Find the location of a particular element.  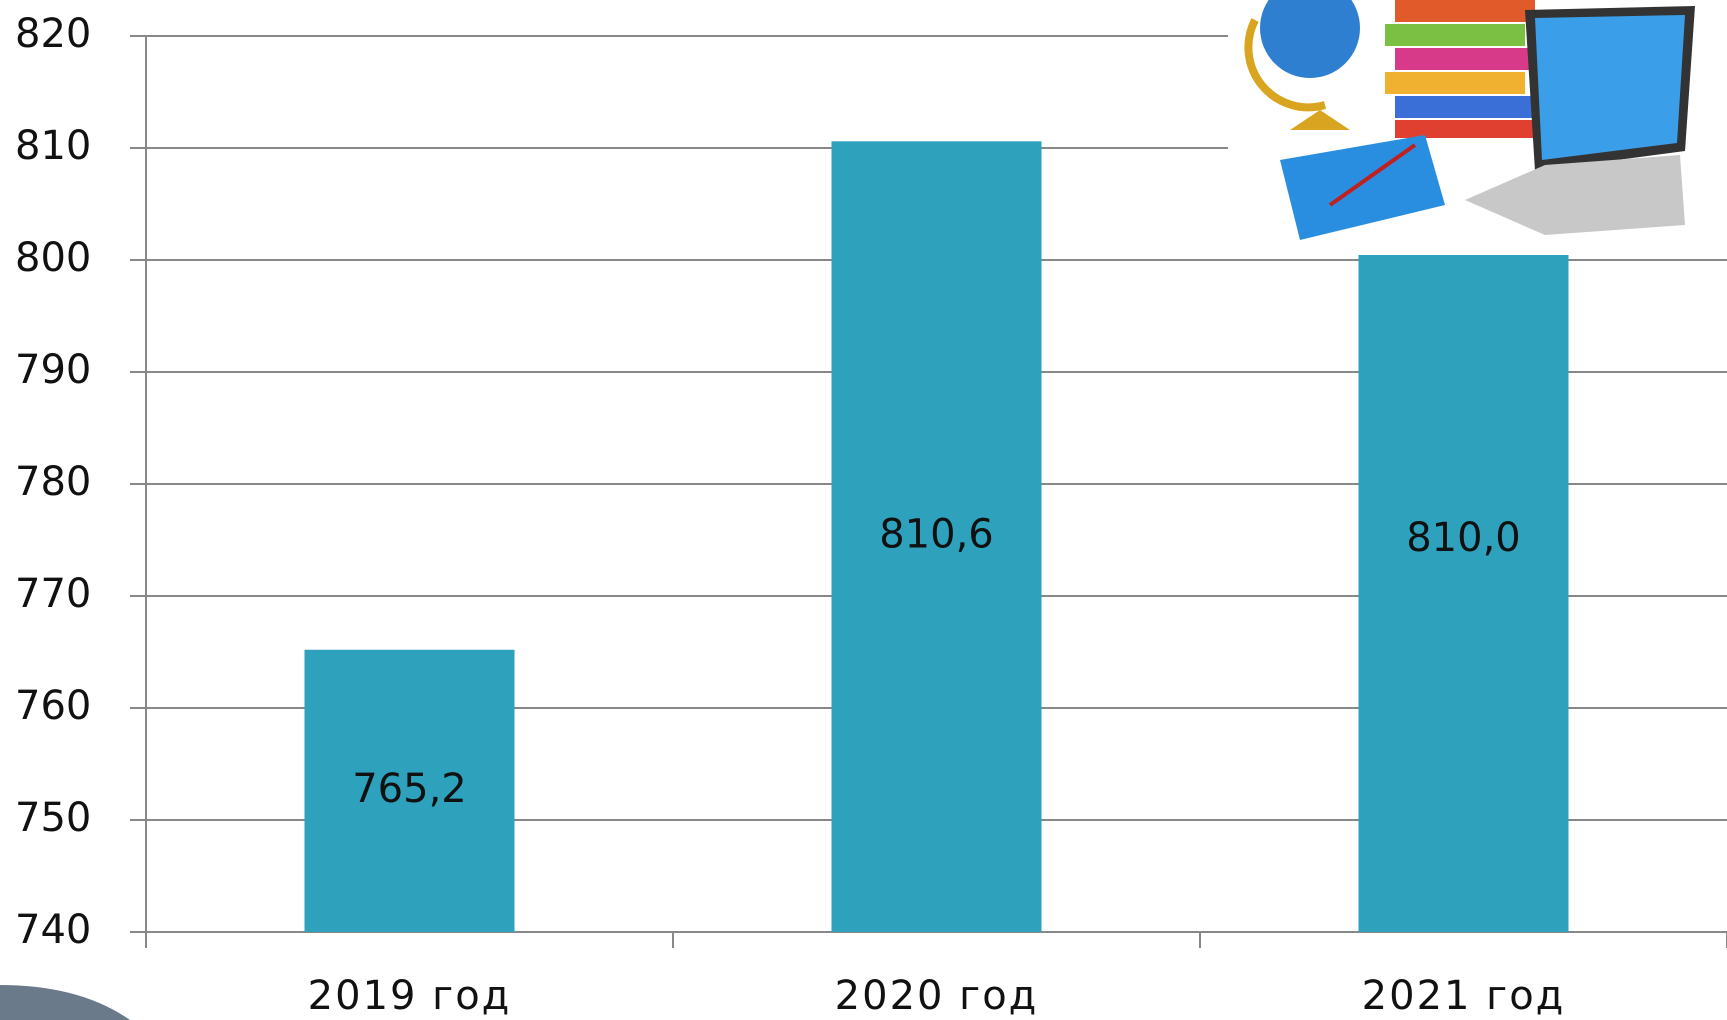

y-tick-label: 800 is located at coordinates (53, 258).